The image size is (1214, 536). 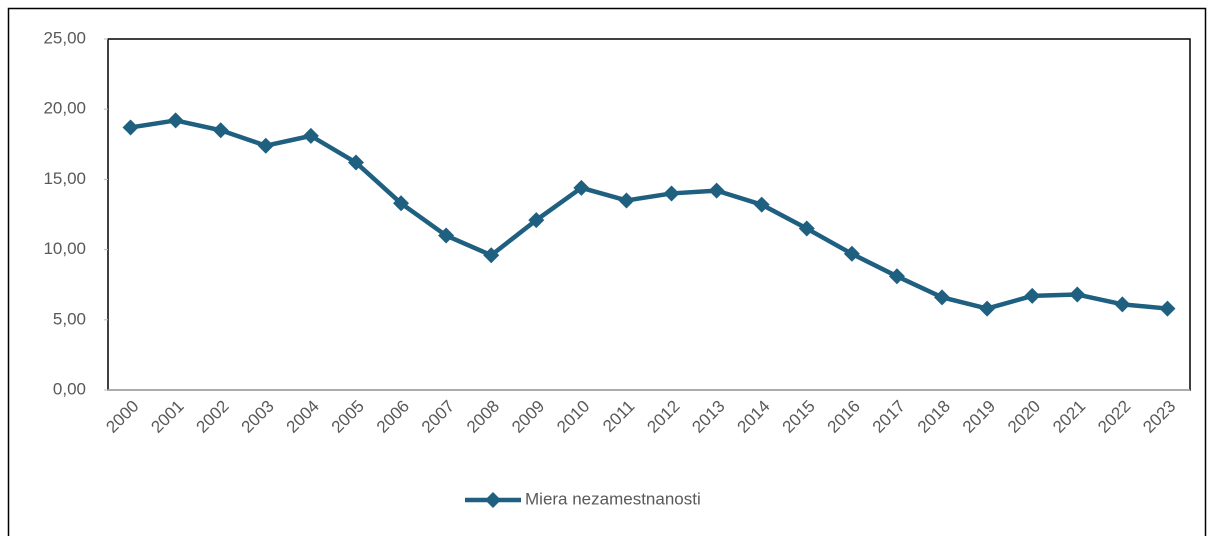 What do you see at coordinates (64, 248) in the screenshot?
I see `y-tick-label: 10,00` at bounding box center [64, 248].